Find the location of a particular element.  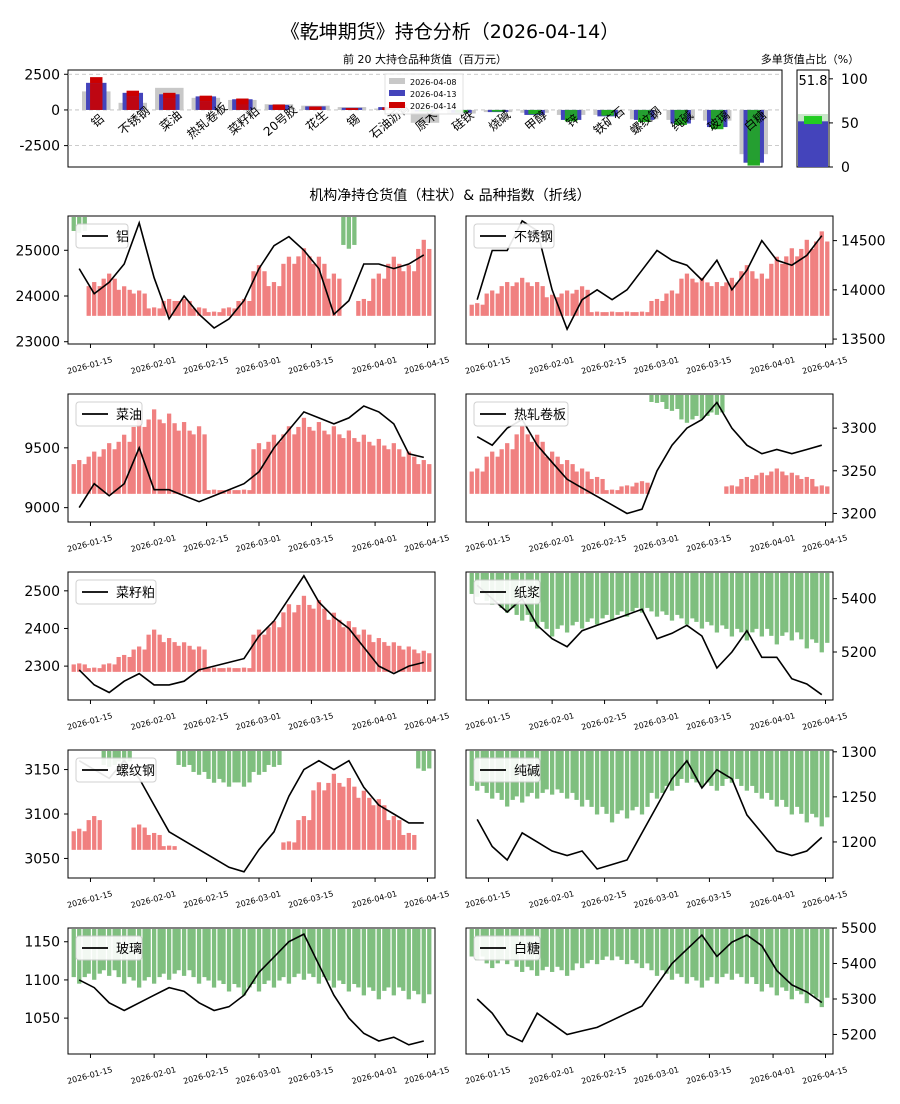

ytick-label: 14500 is located at coordinates (863, 242).